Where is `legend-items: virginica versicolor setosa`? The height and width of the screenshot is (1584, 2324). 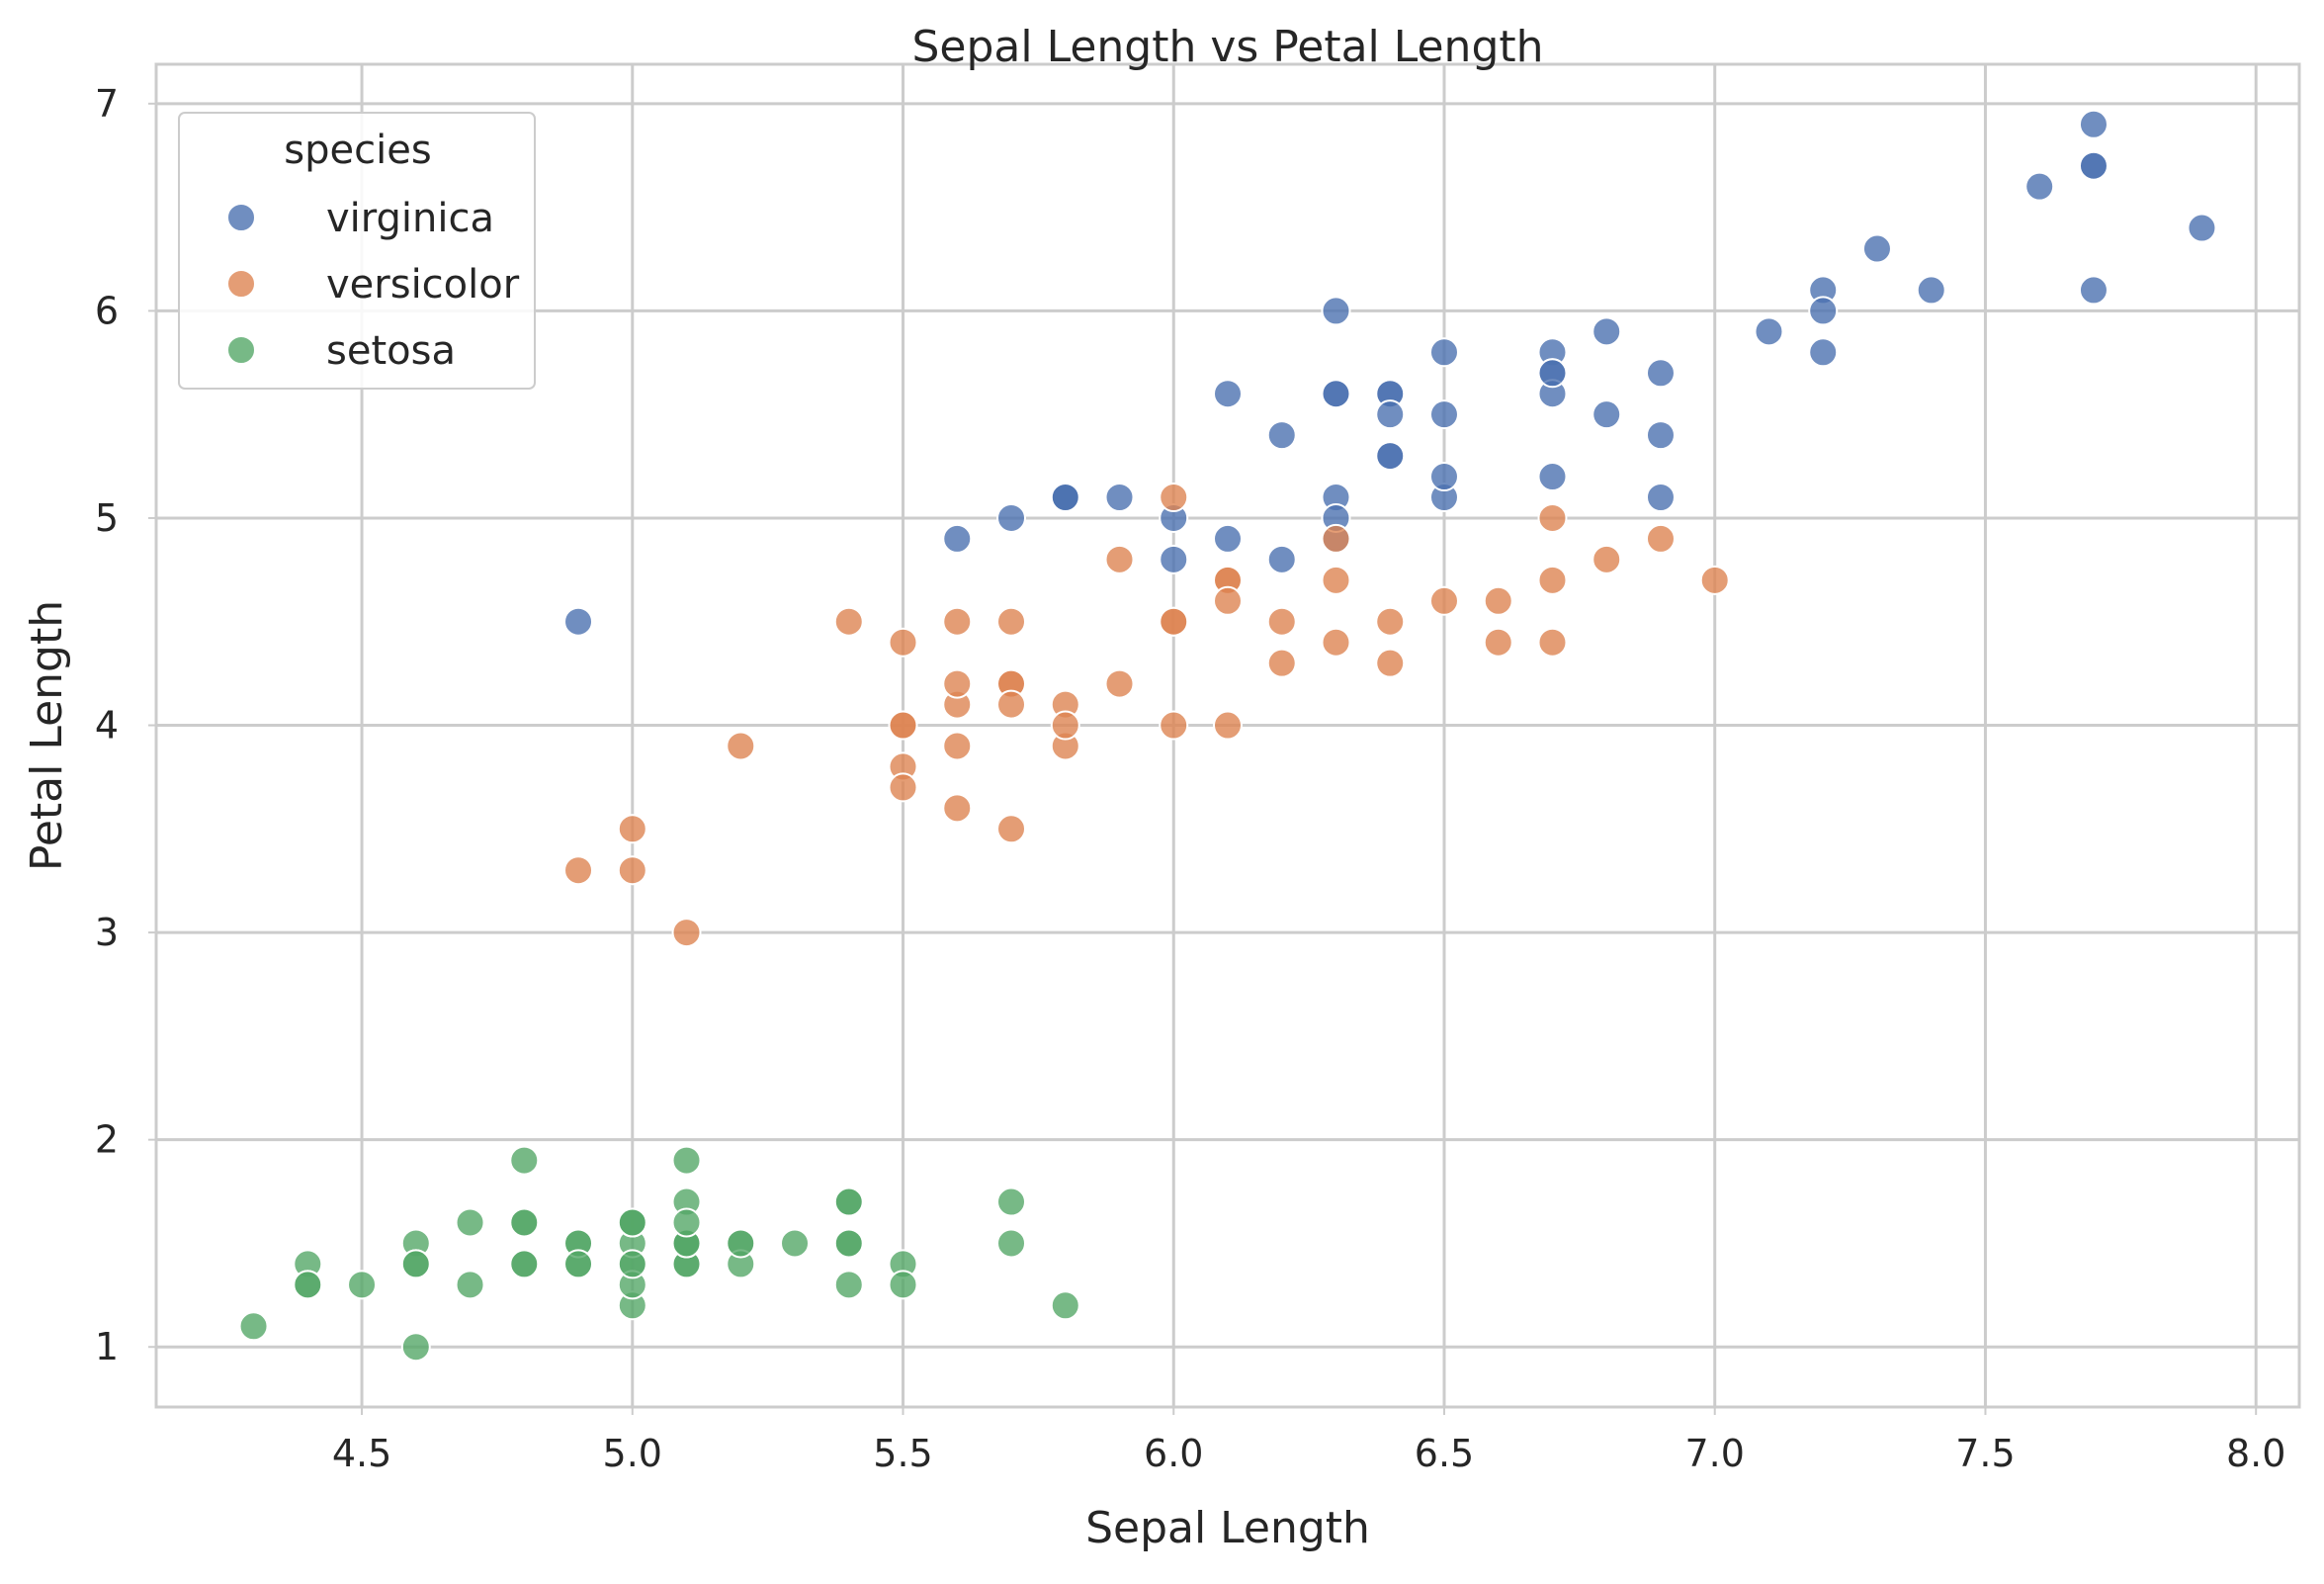
legend-items: virginica versicolor setosa is located at coordinates (373, 285).